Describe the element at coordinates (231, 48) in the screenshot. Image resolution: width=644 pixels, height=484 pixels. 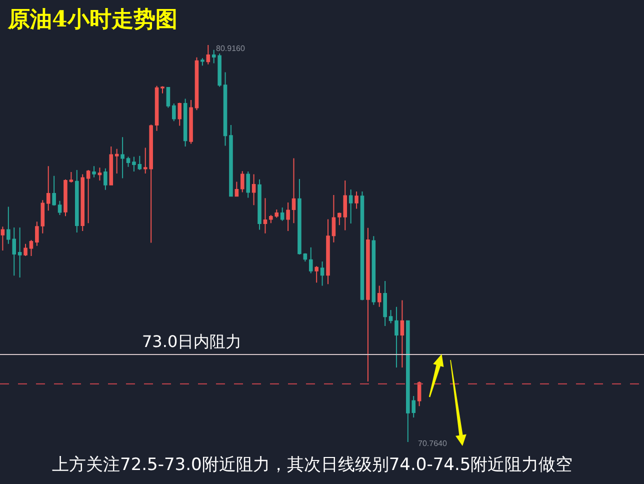
I see `annotation: 80.9160` at that location.